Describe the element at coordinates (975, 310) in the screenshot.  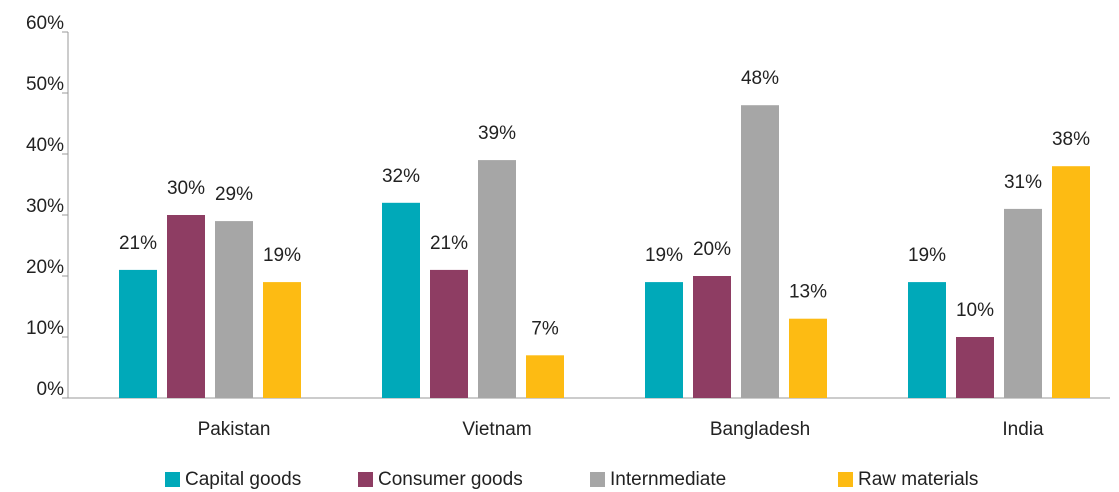
I see `data-label: 10%` at that location.